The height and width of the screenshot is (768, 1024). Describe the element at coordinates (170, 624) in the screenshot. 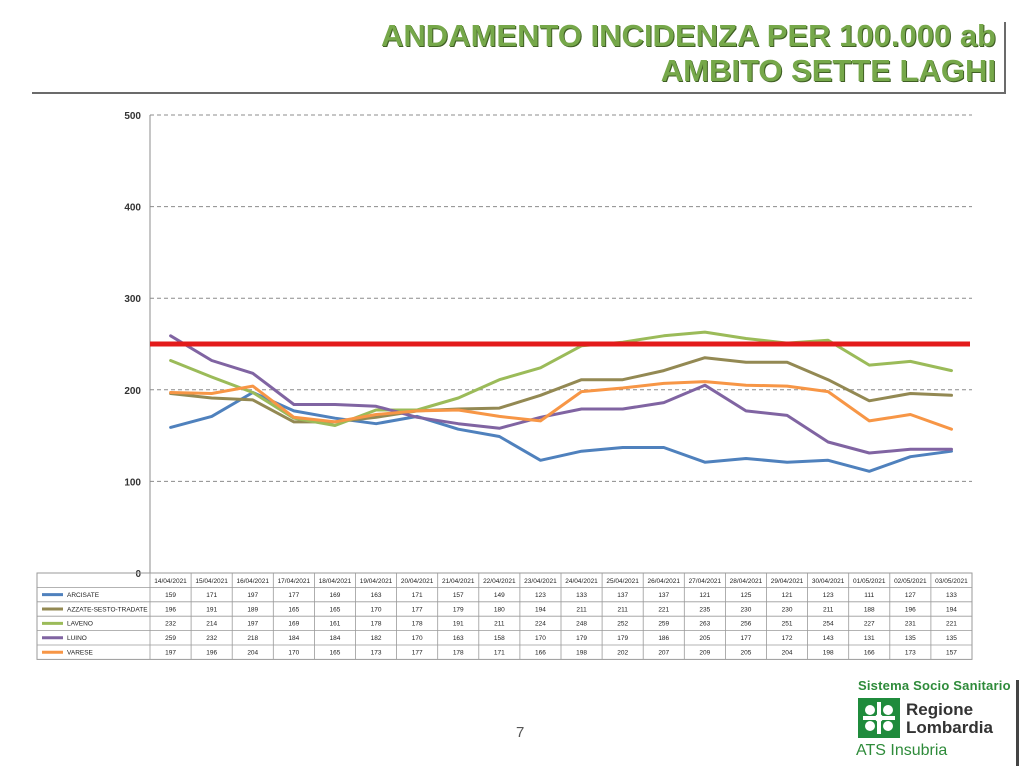

I see `table-cell-value: 232` at that location.